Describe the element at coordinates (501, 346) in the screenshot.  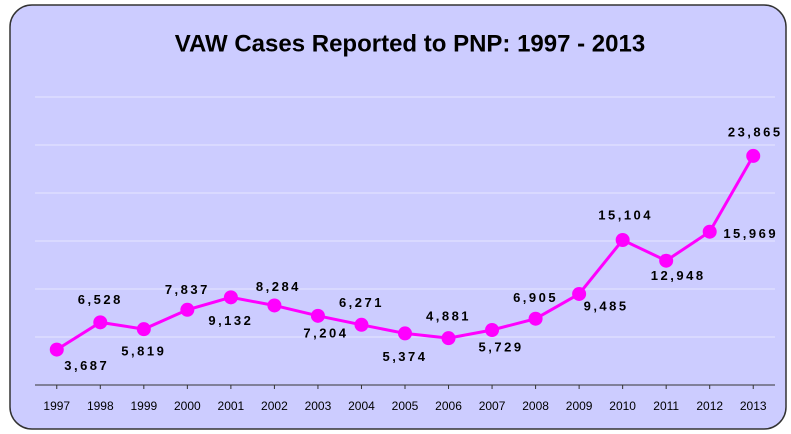
I see `data-label: 5,729` at that location.